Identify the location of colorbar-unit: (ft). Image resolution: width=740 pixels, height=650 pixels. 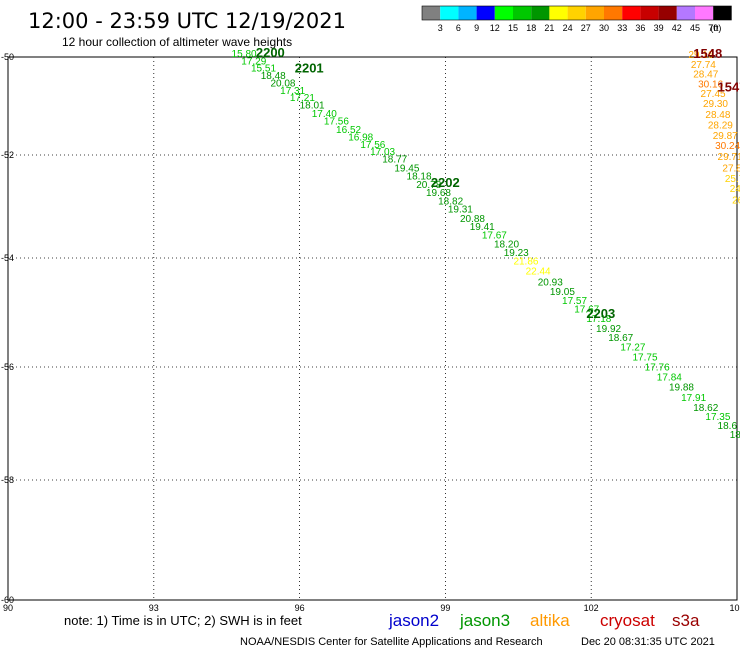
(715, 28).